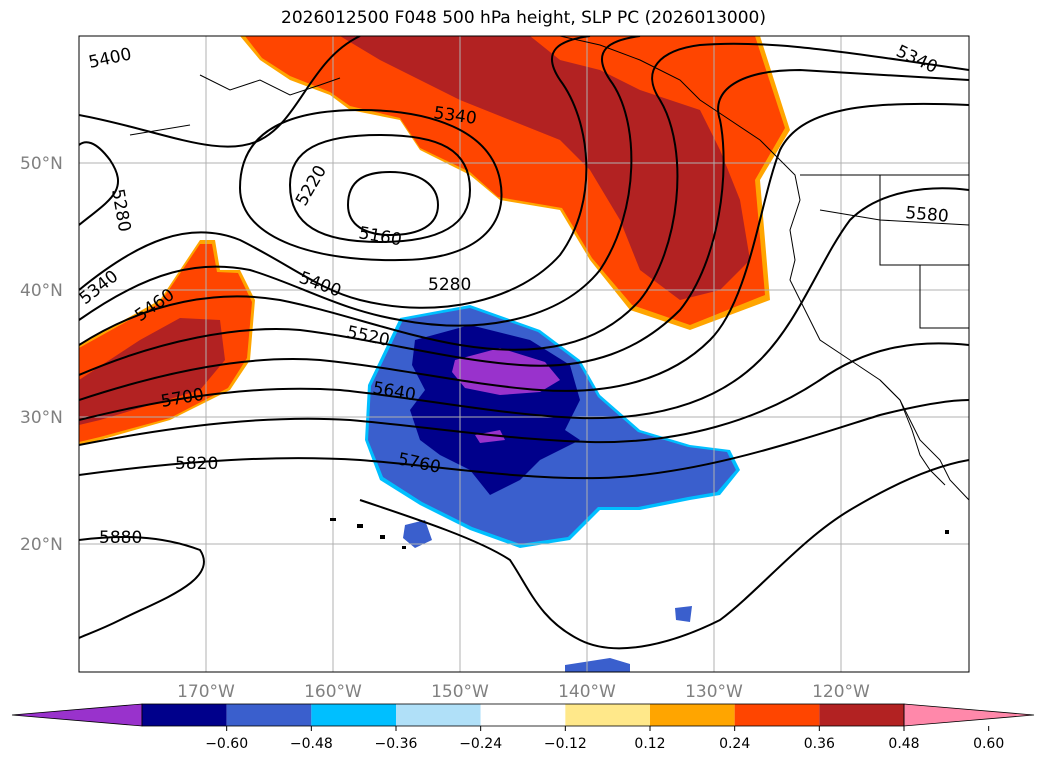 This screenshot has height=765, width=1047. I want to click on lon-label: 160°W, so click(333, 692).